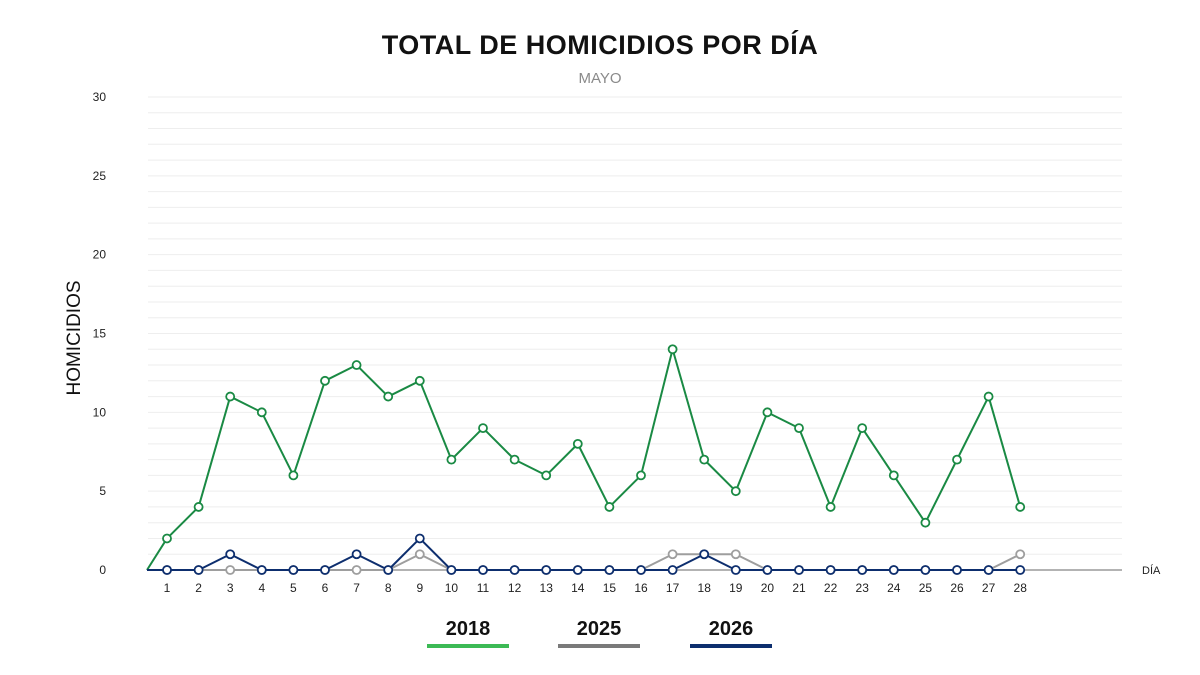  Describe the element at coordinates (468, 629) in the screenshot. I see `legend-label: 2018` at that location.